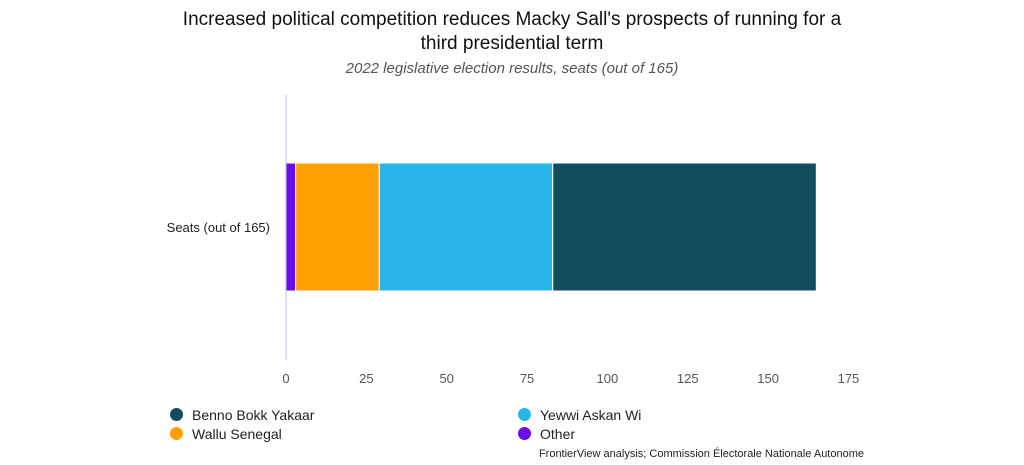 This screenshot has height=465, width=1024. I want to click on x-tick-label: 50, so click(446, 378).